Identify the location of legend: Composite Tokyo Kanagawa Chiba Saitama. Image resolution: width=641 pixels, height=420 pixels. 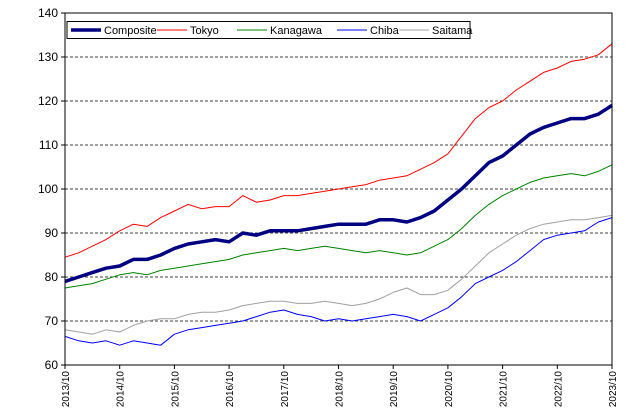
(269, 30).